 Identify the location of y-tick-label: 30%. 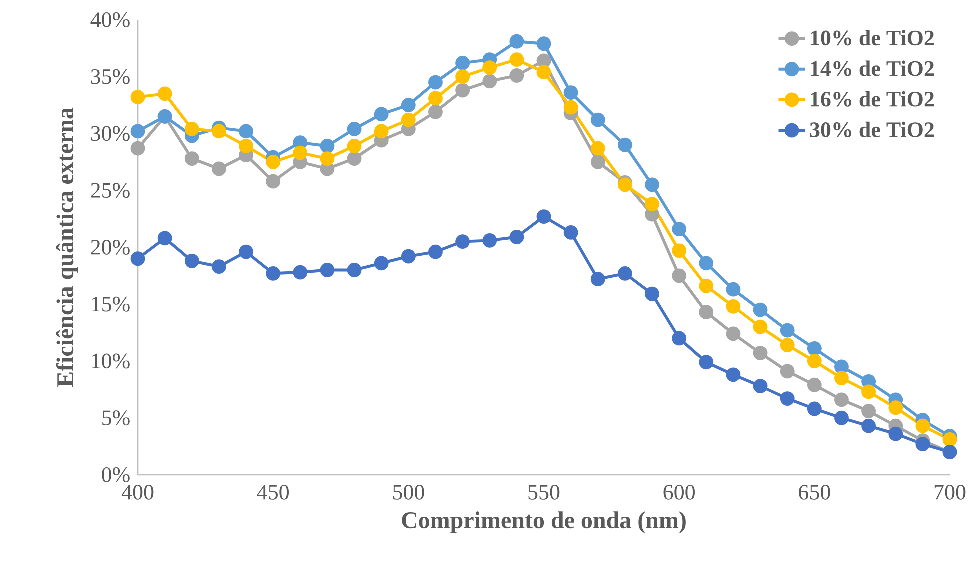
(110, 134).